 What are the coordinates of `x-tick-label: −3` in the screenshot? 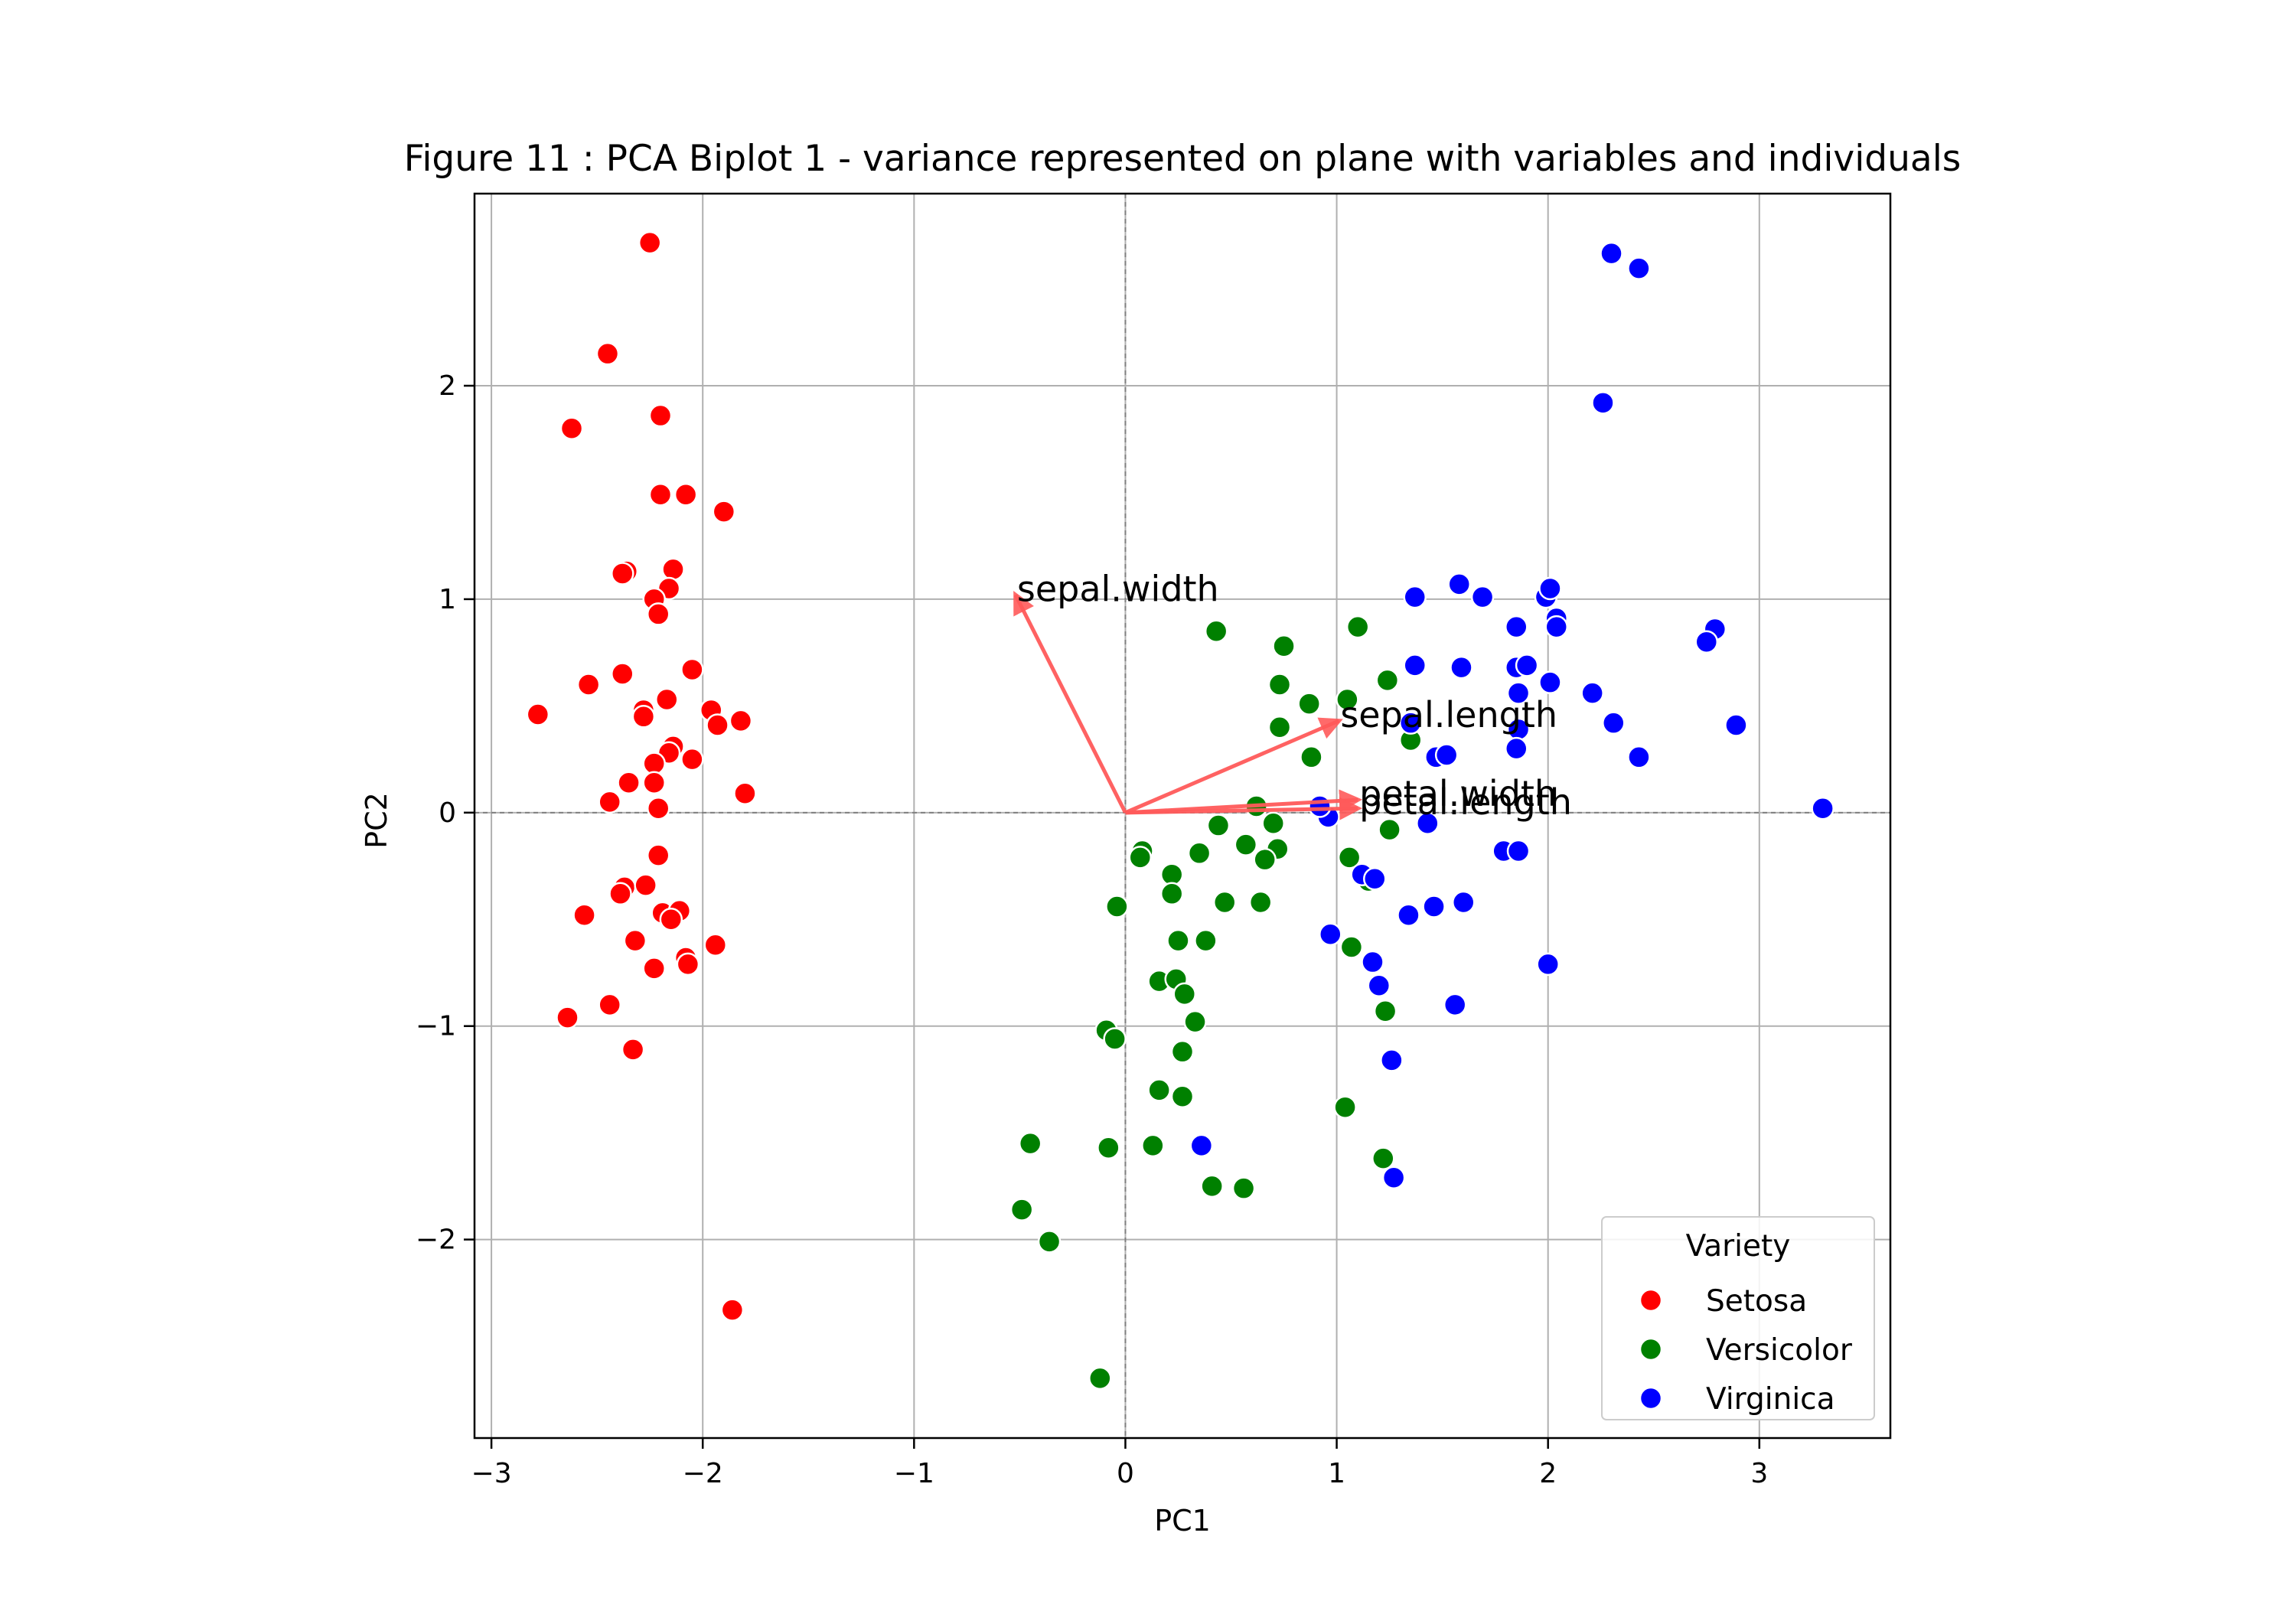 It's located at (491, 1473).